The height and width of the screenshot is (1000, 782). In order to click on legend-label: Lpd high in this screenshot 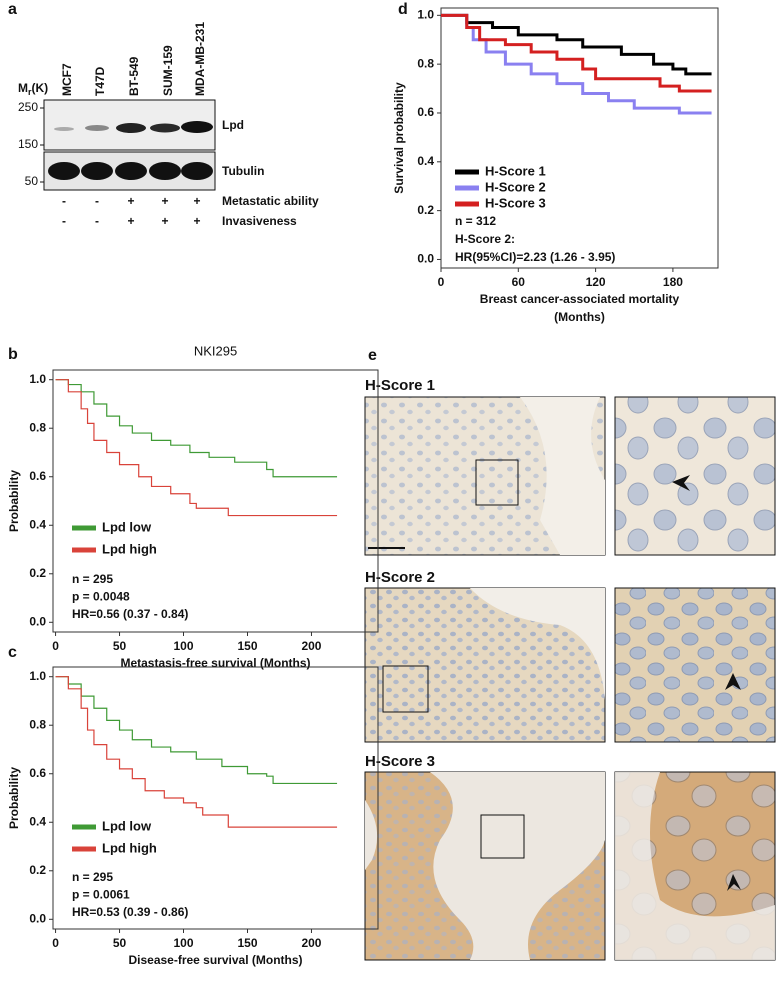, I will do `click(129, 847)`.